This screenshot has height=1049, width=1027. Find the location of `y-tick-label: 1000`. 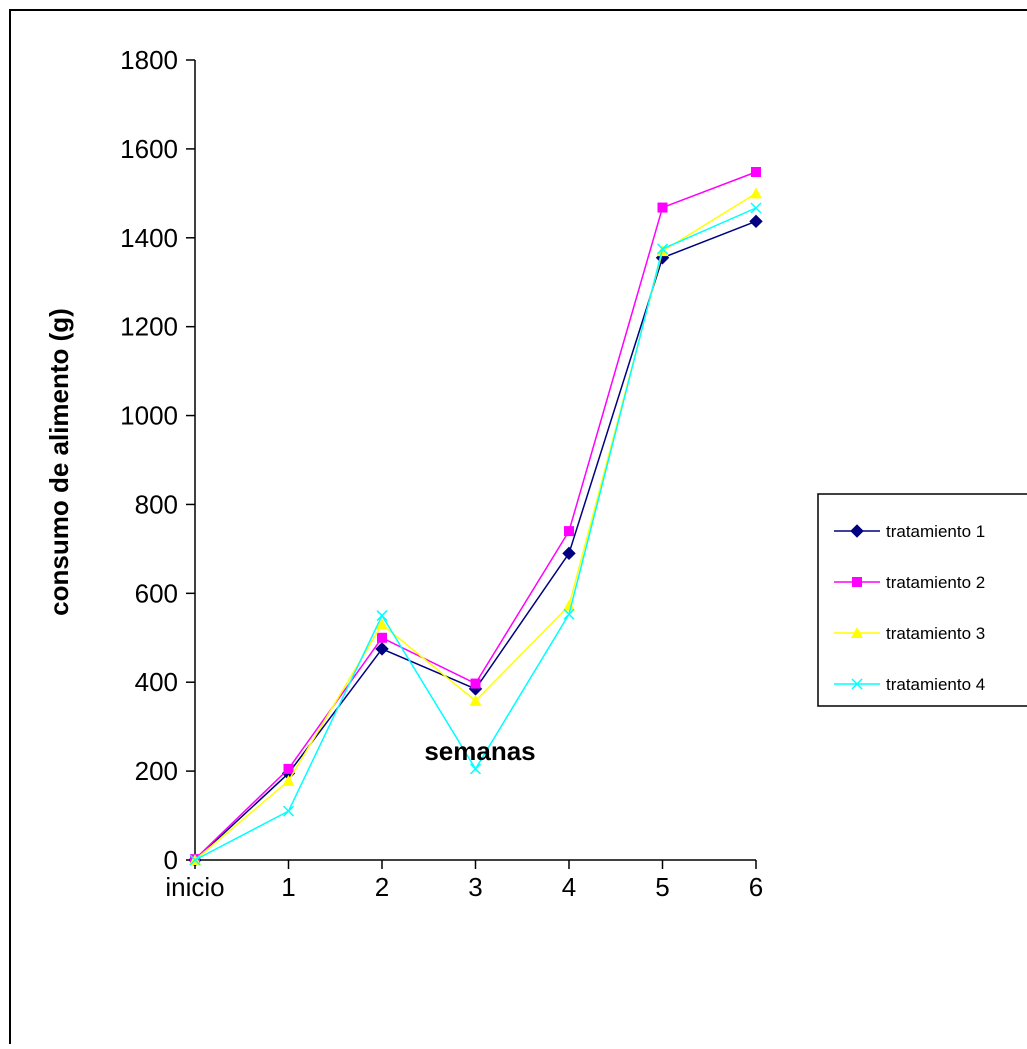

y-tick-label: 1000 is located at coordinates (149, 416).